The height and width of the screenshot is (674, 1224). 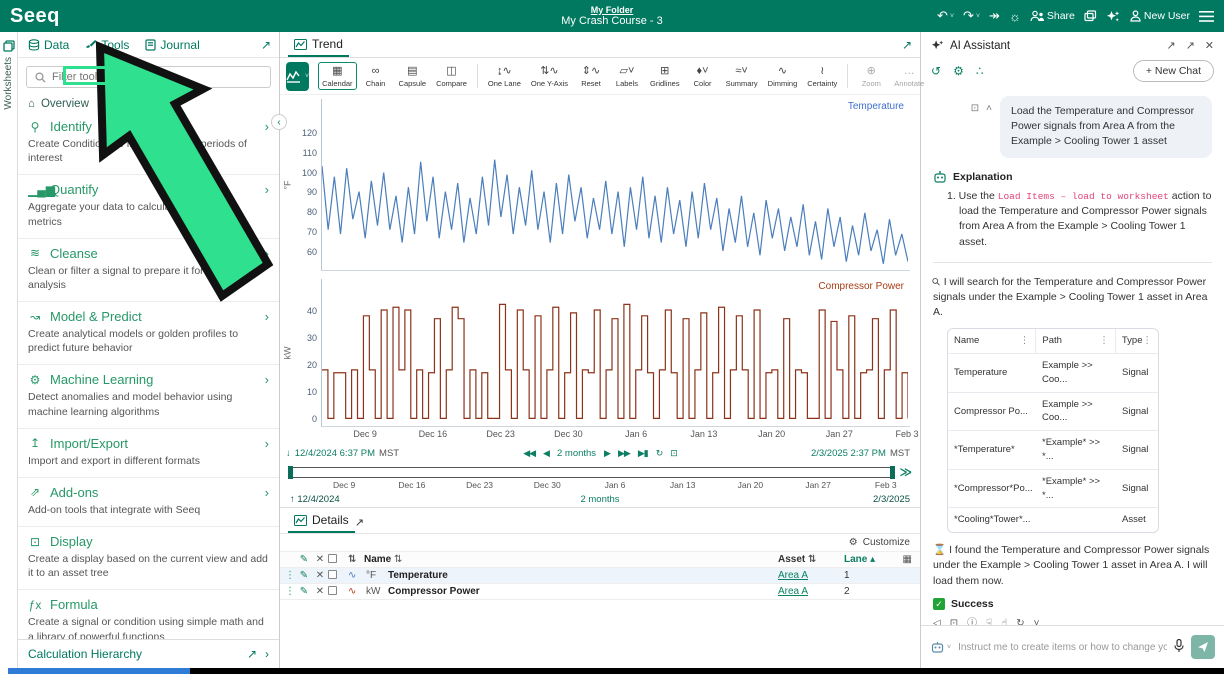 I want to click on seeq-logo: Seeq, so click(x=35, y=15).